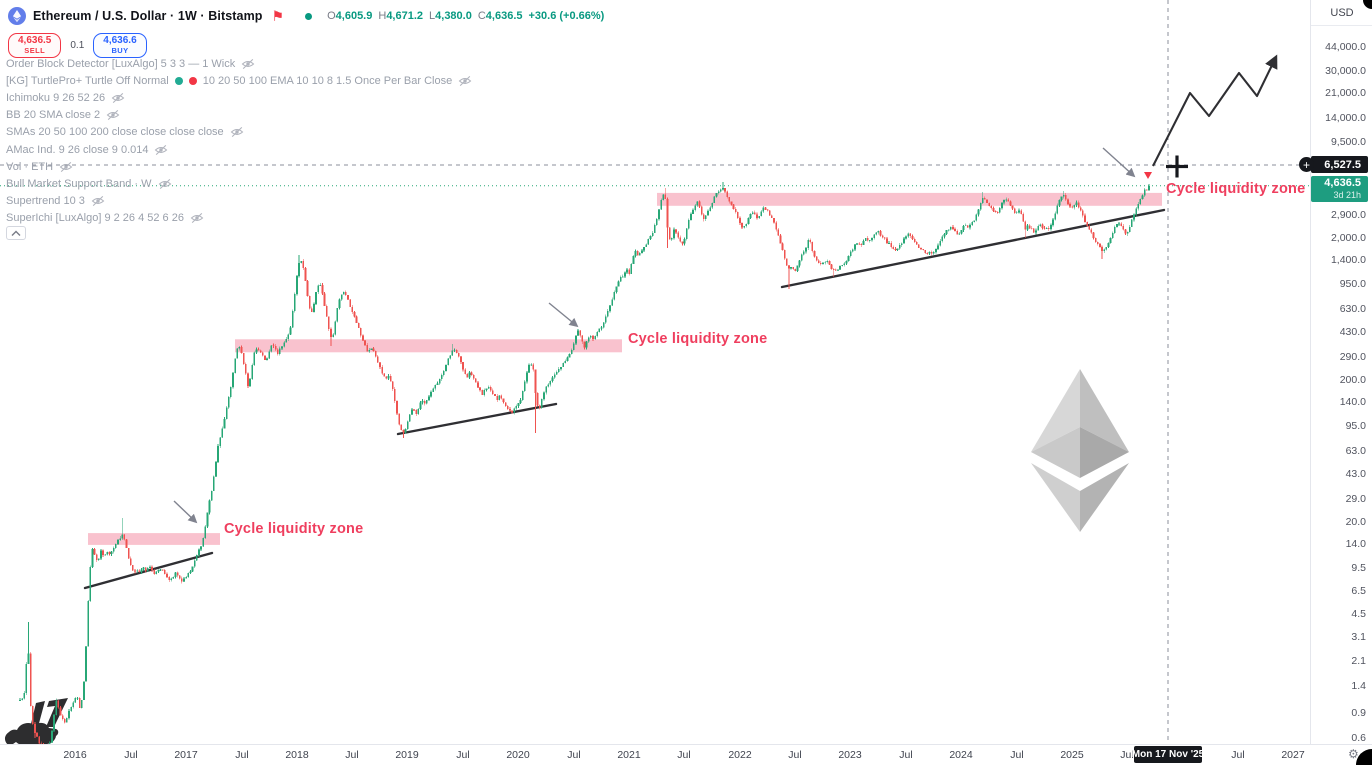  Describe the element at coordinates (1339, 164) in the screenshot. I see `crosshair-price-label: 6,527.5` at that location.